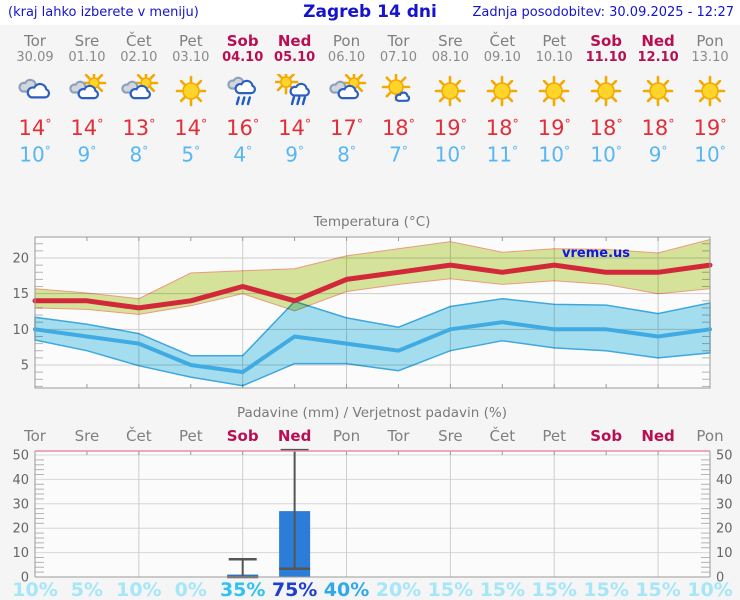 The width and height of the screenshot is (740, 600). What do you see at coordinates (139, 127) in the screenshot?
I see `high-temp: 13°` at bounding box center [139, 127].